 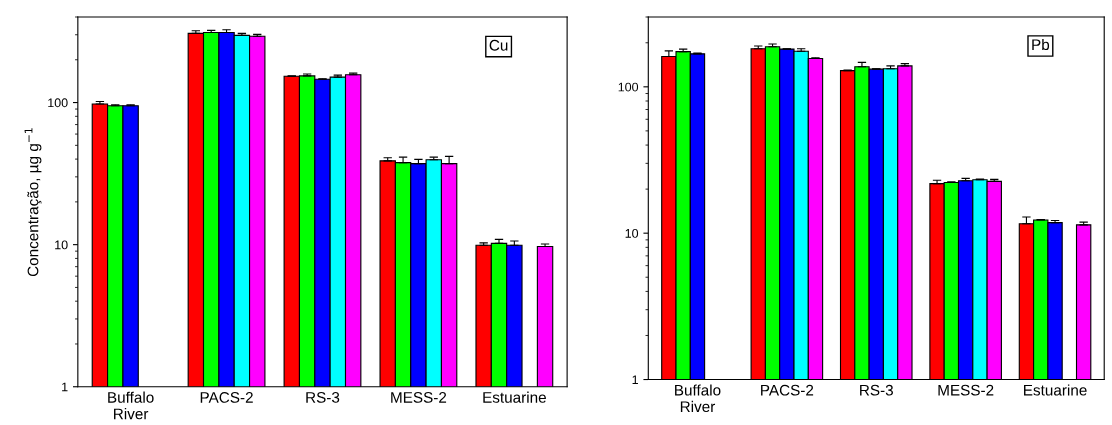 What do you see at coordinates (33, 202) in the screenshot?
I see `y-axis-title: Concentração, µg g$^{−1}$` at bounding box center [33, 202].